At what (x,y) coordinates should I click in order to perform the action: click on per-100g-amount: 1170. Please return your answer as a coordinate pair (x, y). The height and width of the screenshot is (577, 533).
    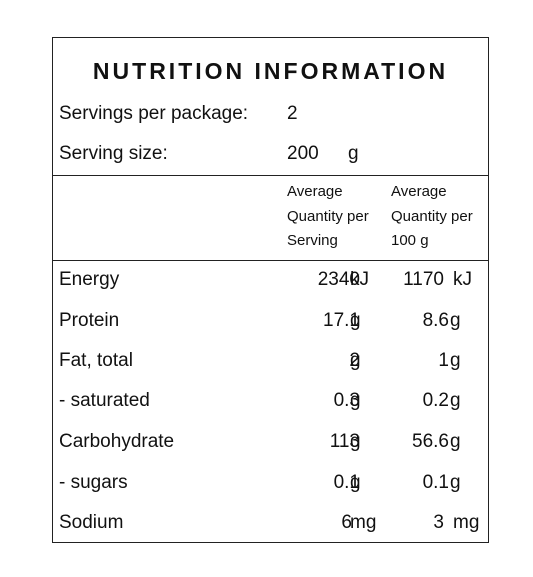
    Looking at the image, I should click on (423, 279).